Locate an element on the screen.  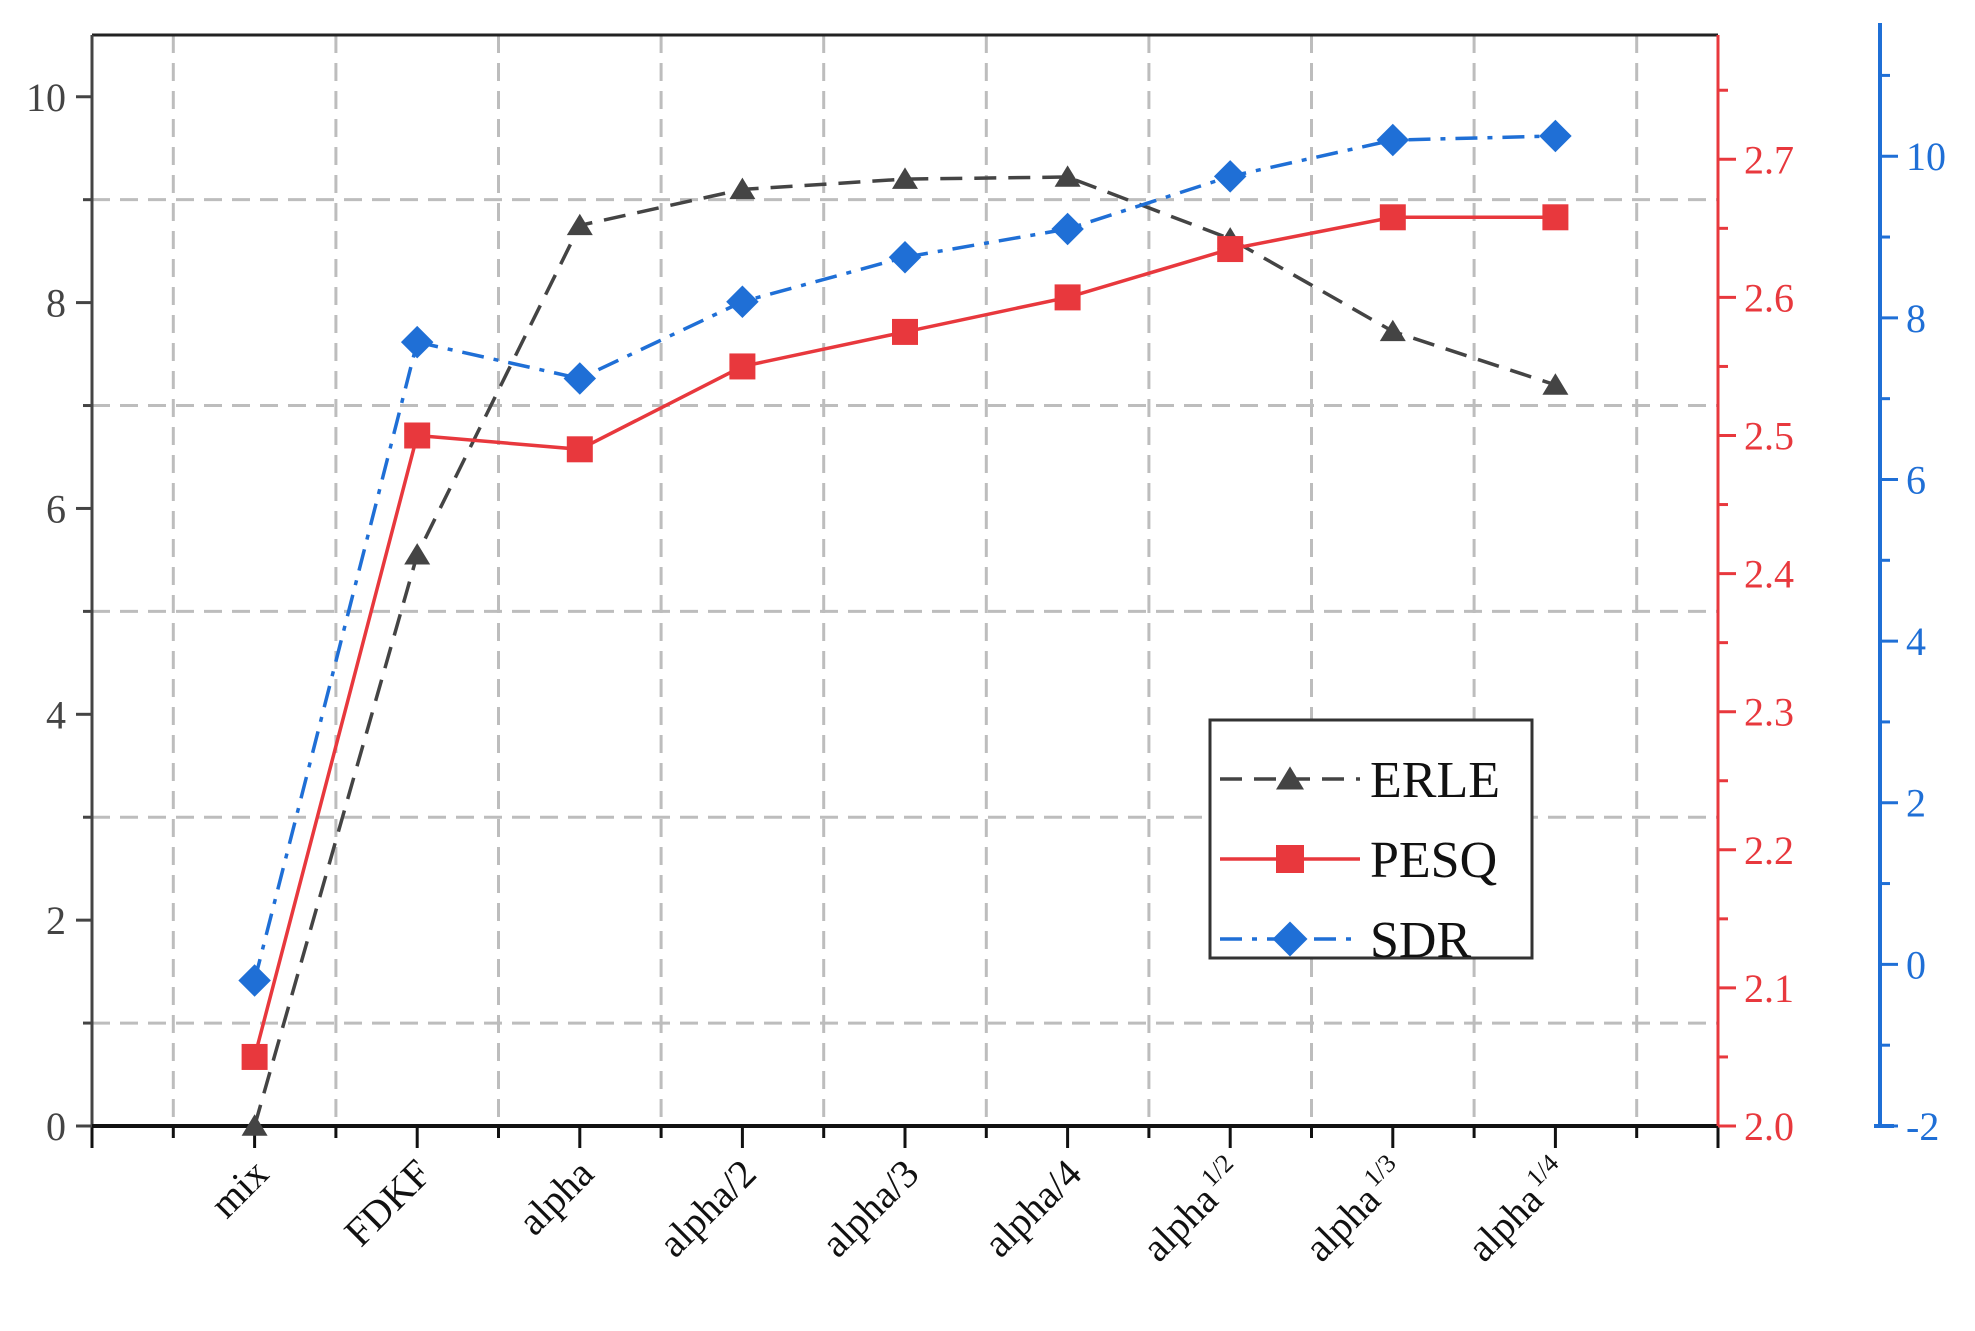
legend-label-erle: ERLE is located at coordinates (1435, 780).